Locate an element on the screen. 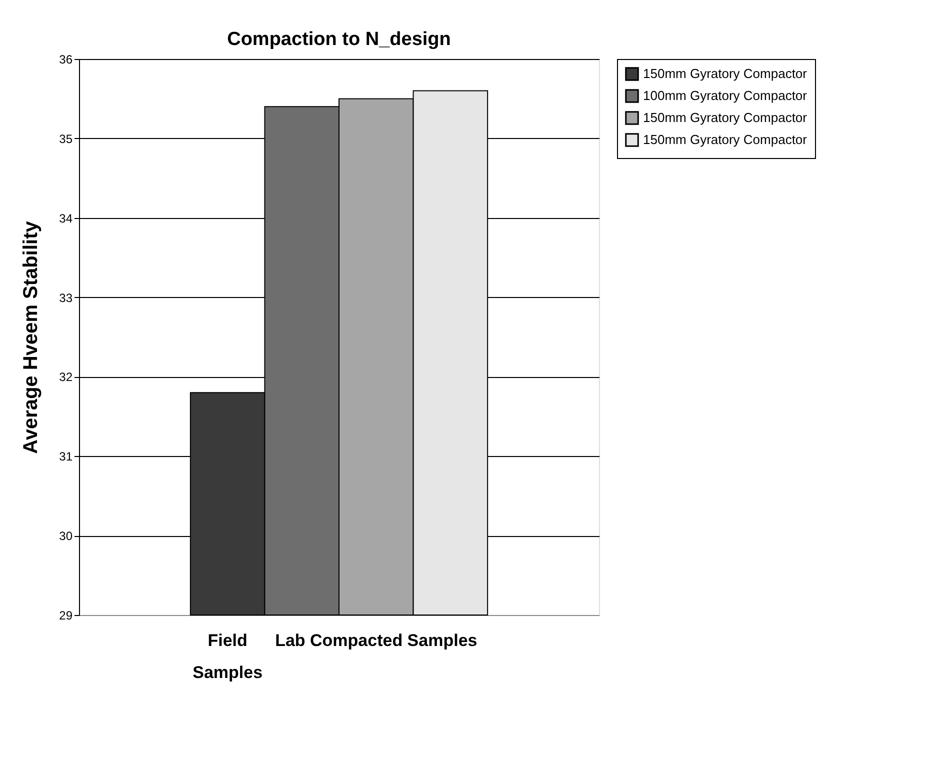  y-tick-label: 34 is located at coordinates (66, 218).